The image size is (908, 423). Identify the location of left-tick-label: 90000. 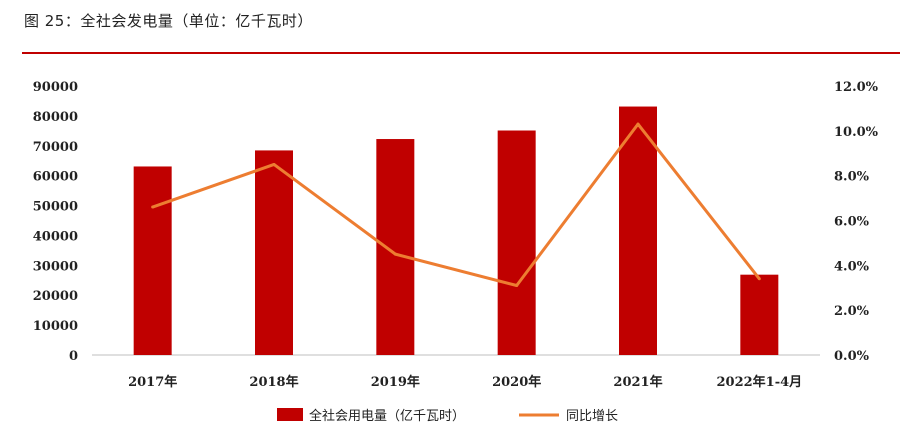
(55, 87).